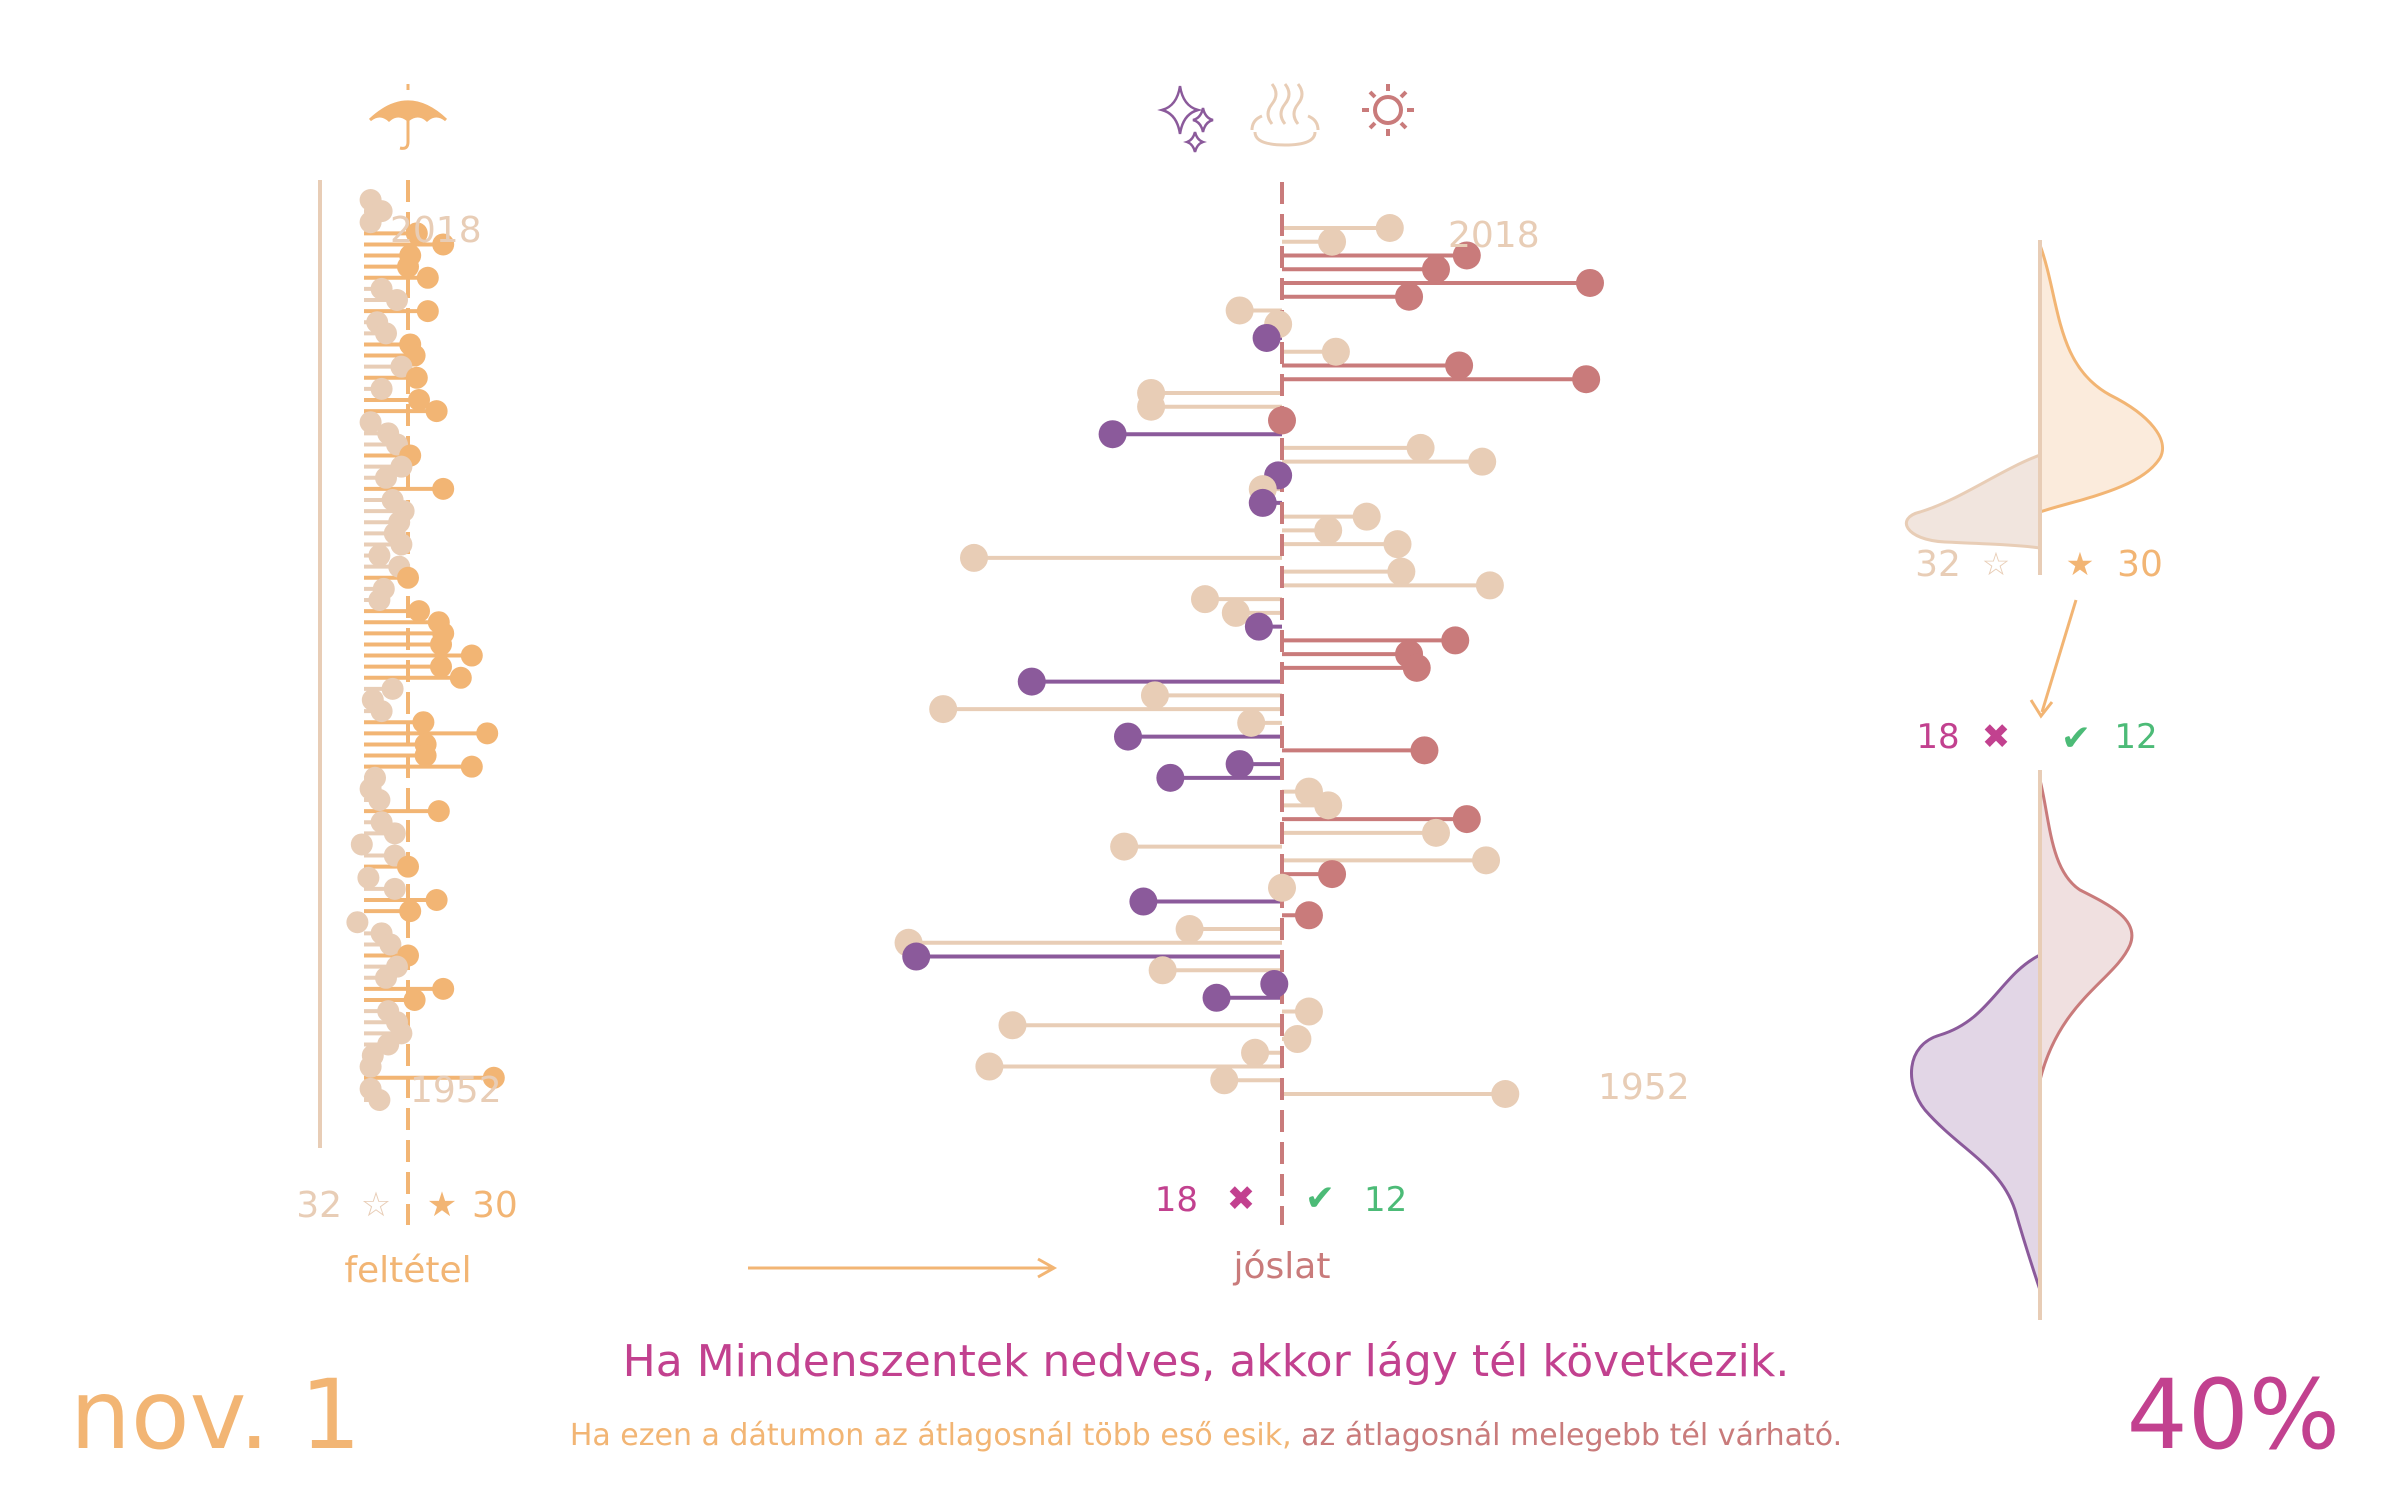  I want to click on dist-wrong-icon: ✖, so click(1996, 737).